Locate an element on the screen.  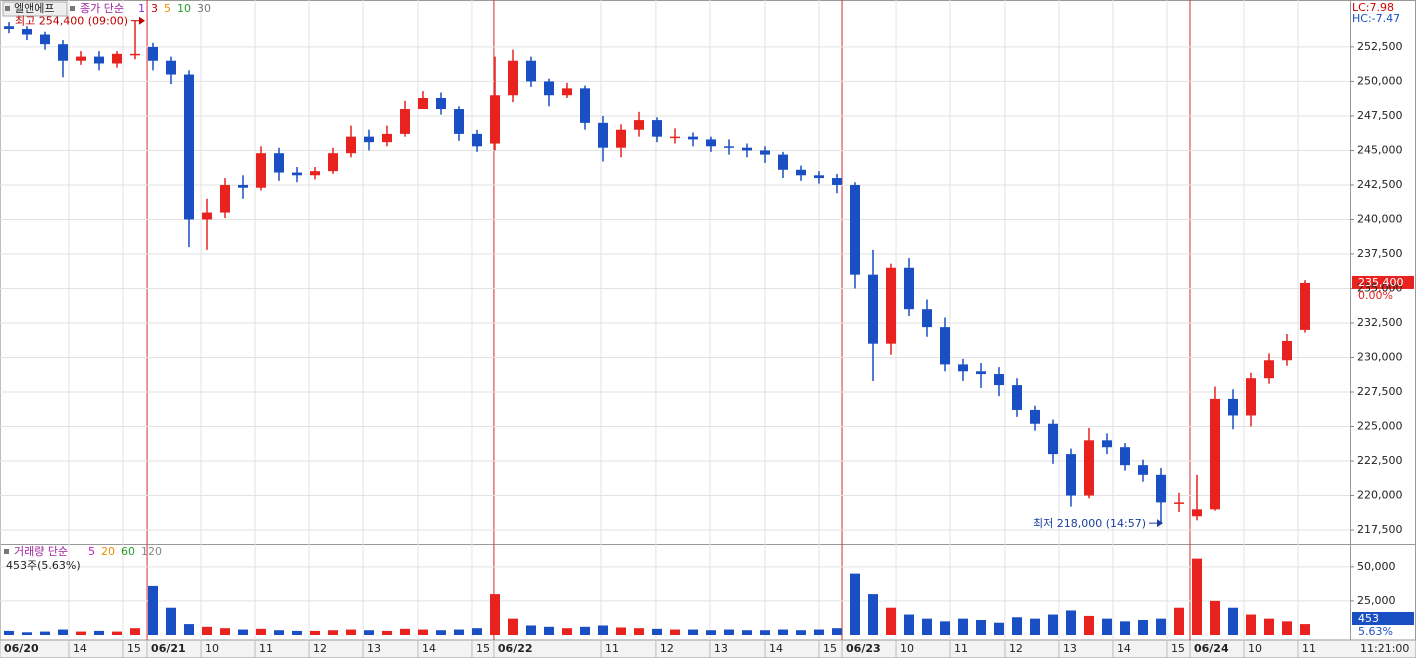
legend-entry: 60 is located at coordinates (128, 551).